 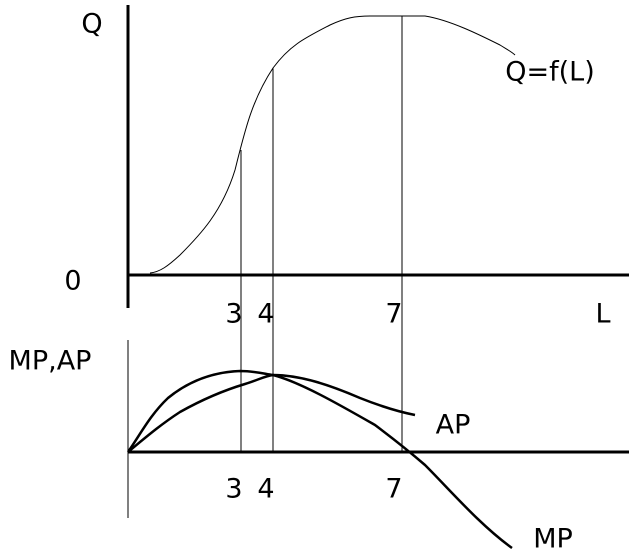 I want to click on curve-label: Q=f(L), so click(x=550, y=72).